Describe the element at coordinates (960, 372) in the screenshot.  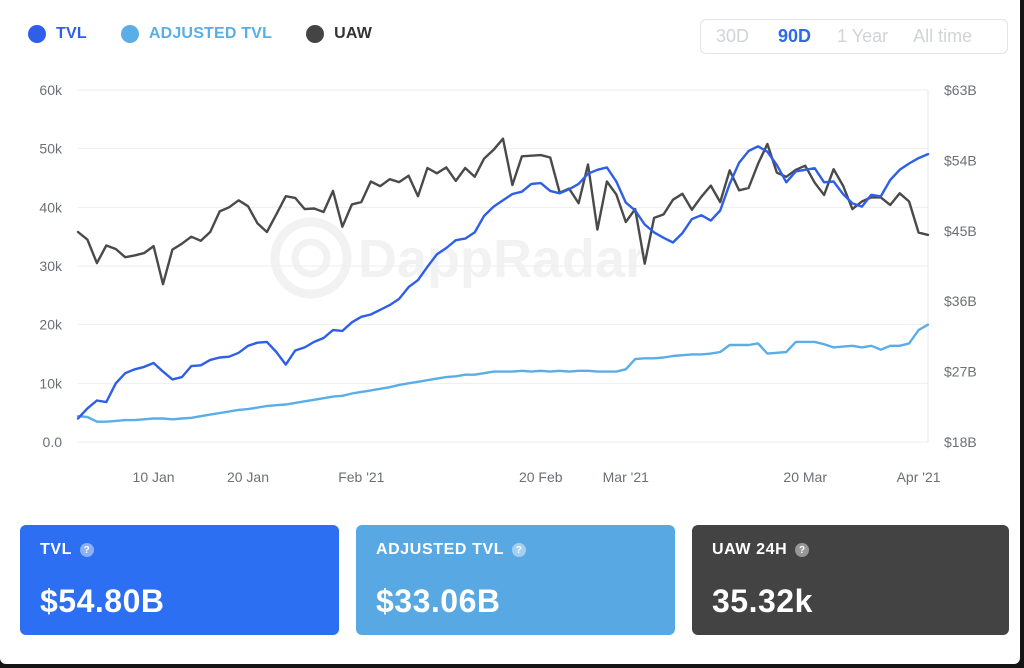
I see `y-right-tick-label: $27B` at that location.